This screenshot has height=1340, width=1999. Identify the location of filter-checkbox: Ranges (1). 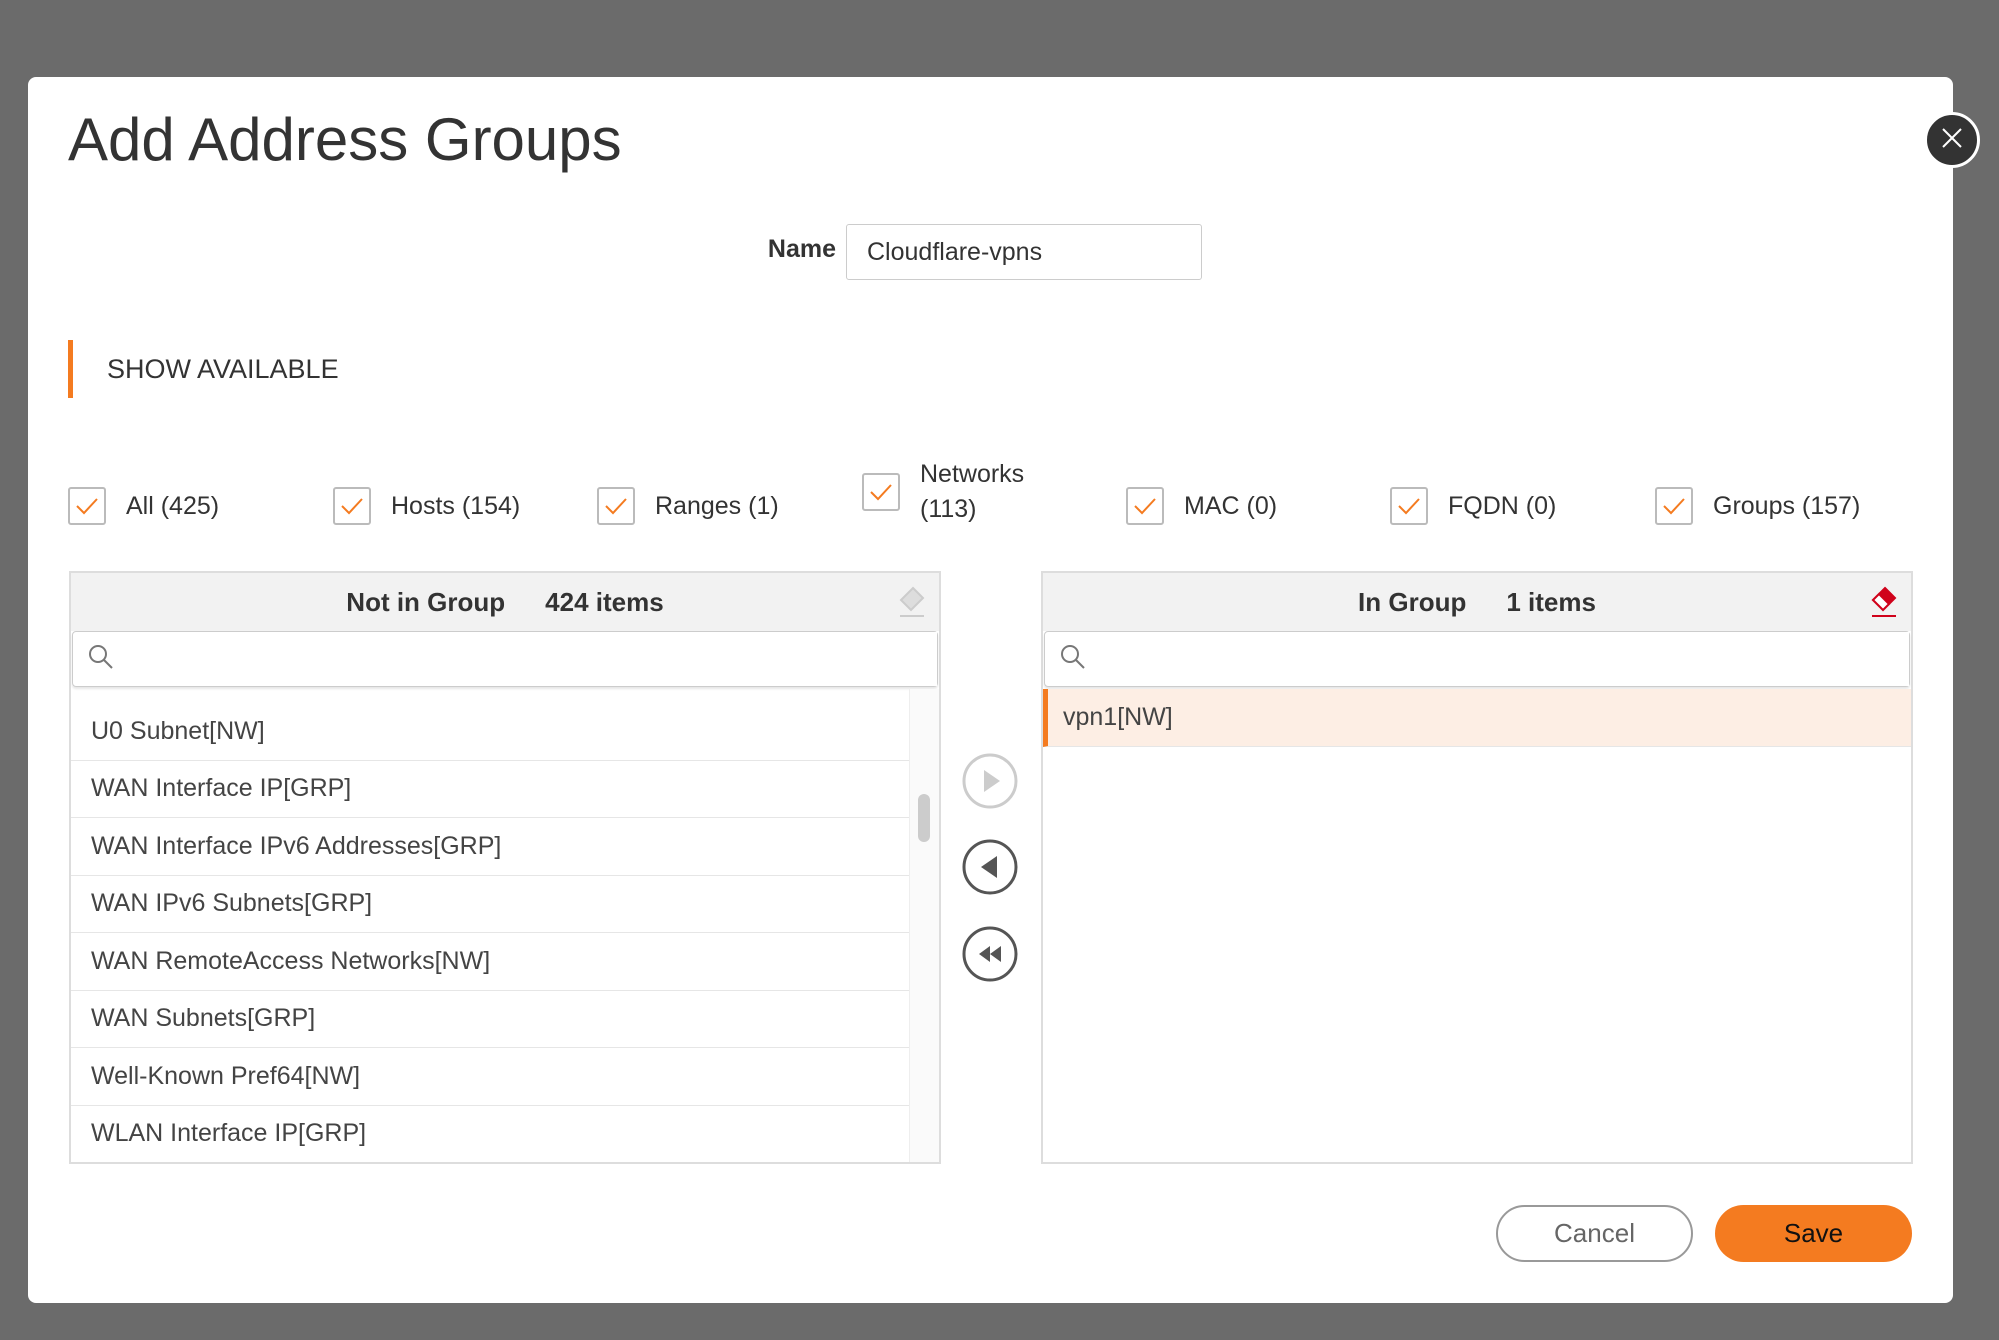
(688, 506).